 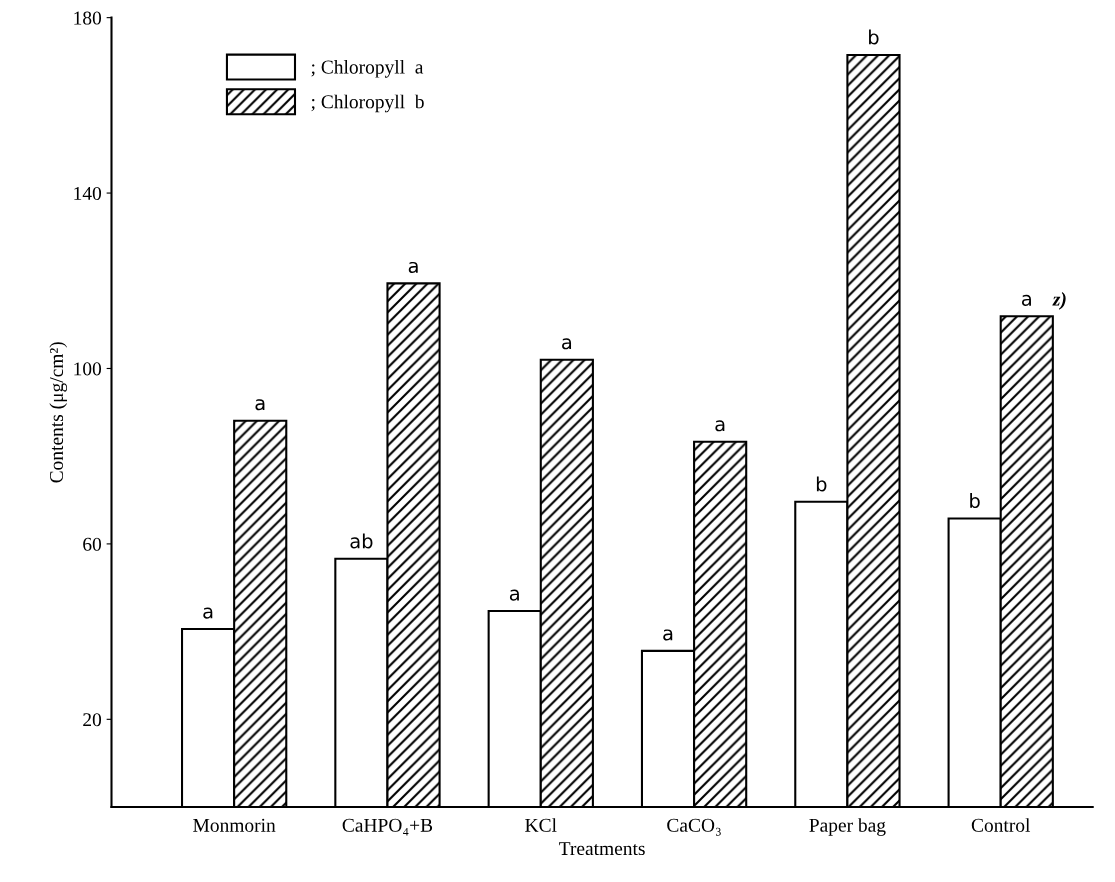 I want to click on y-tick-label: 100, so click(x=88, y=369).